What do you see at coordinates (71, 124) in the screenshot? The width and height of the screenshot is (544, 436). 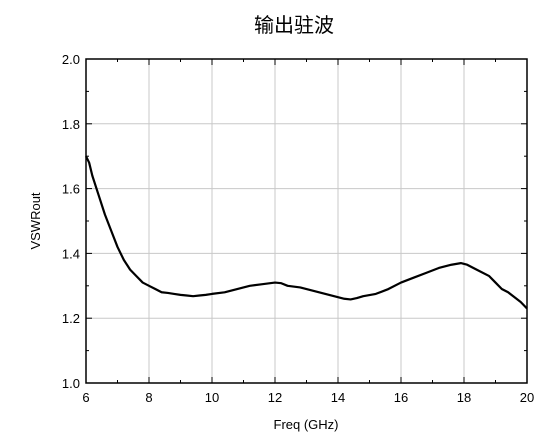 I see `y-tick-label: 1.8` at bounding box center [71, 124].